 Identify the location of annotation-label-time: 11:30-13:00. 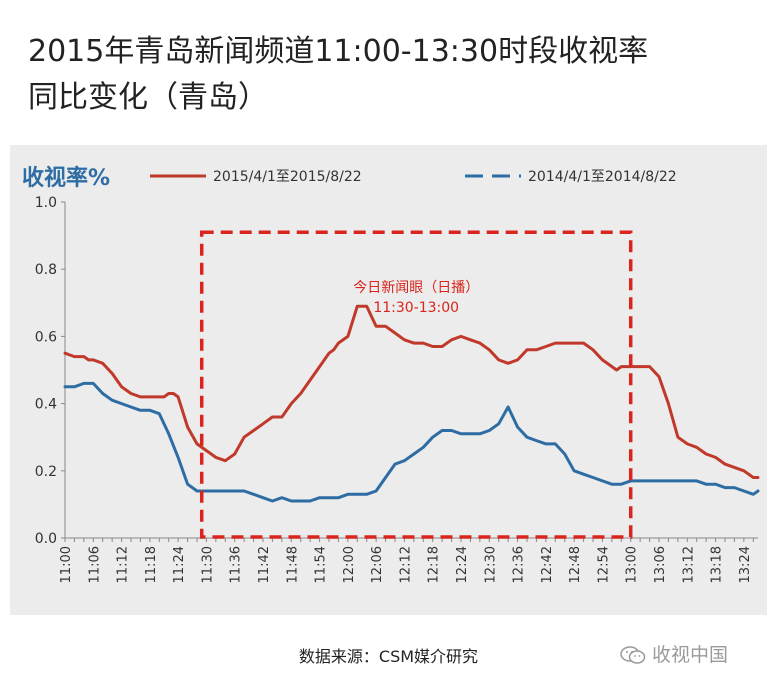
(416, 308).